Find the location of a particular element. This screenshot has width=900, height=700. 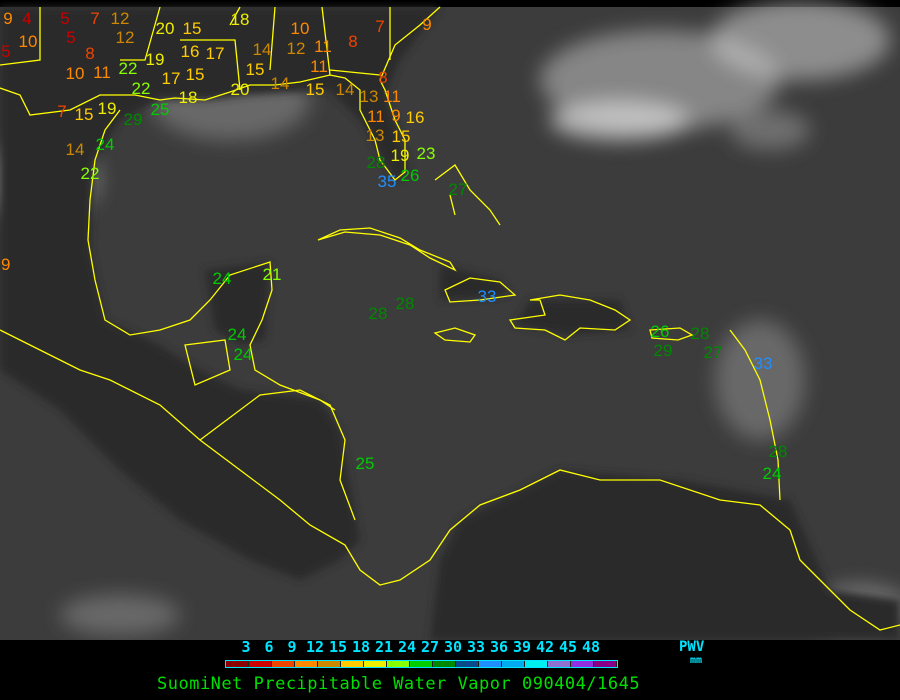

legend-tick: 21 is located at coordinates (384, 647).